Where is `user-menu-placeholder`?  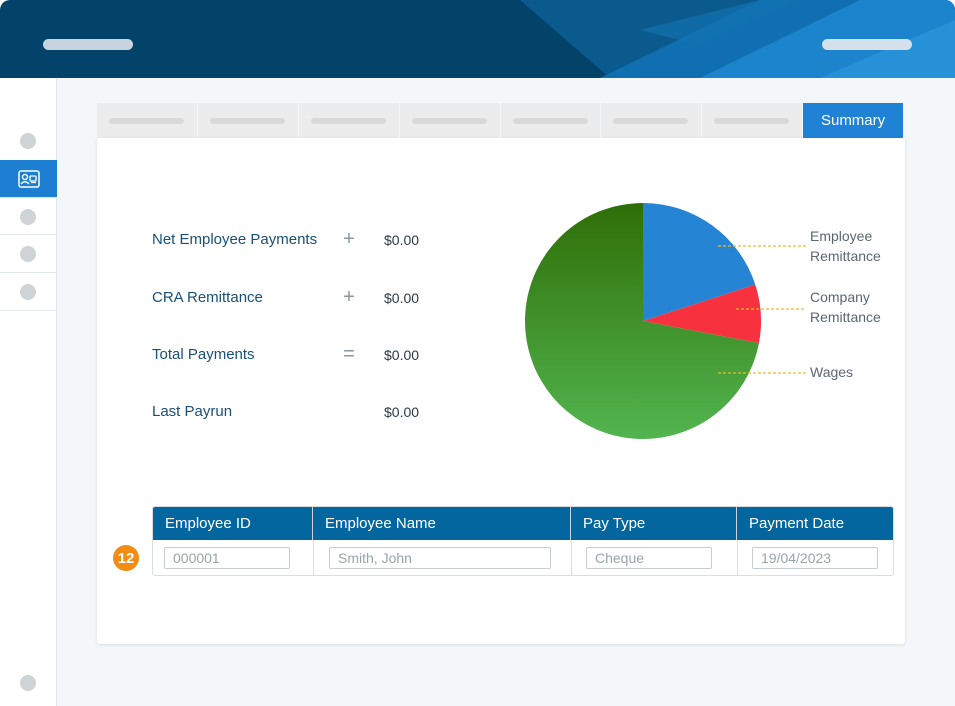
user-menu-placeholder is located at coordinates (867, 44).